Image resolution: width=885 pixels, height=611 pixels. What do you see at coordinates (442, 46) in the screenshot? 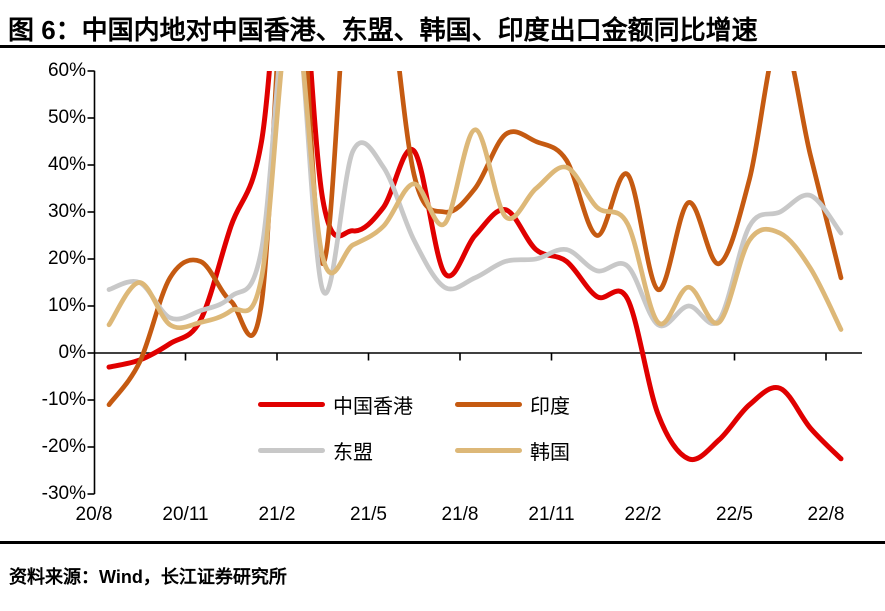
I see `title-underline` at bounding box center [442, 46].